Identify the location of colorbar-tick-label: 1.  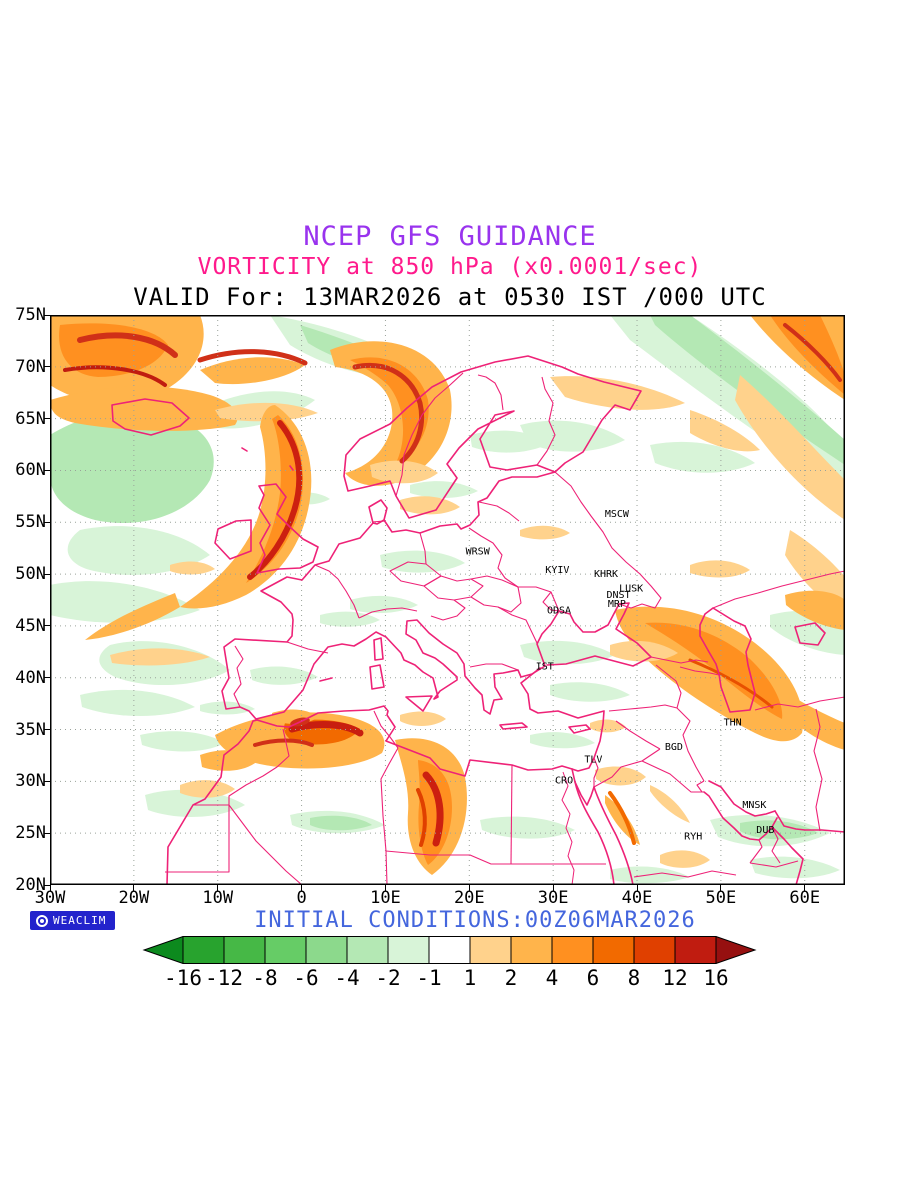
(470, 978).